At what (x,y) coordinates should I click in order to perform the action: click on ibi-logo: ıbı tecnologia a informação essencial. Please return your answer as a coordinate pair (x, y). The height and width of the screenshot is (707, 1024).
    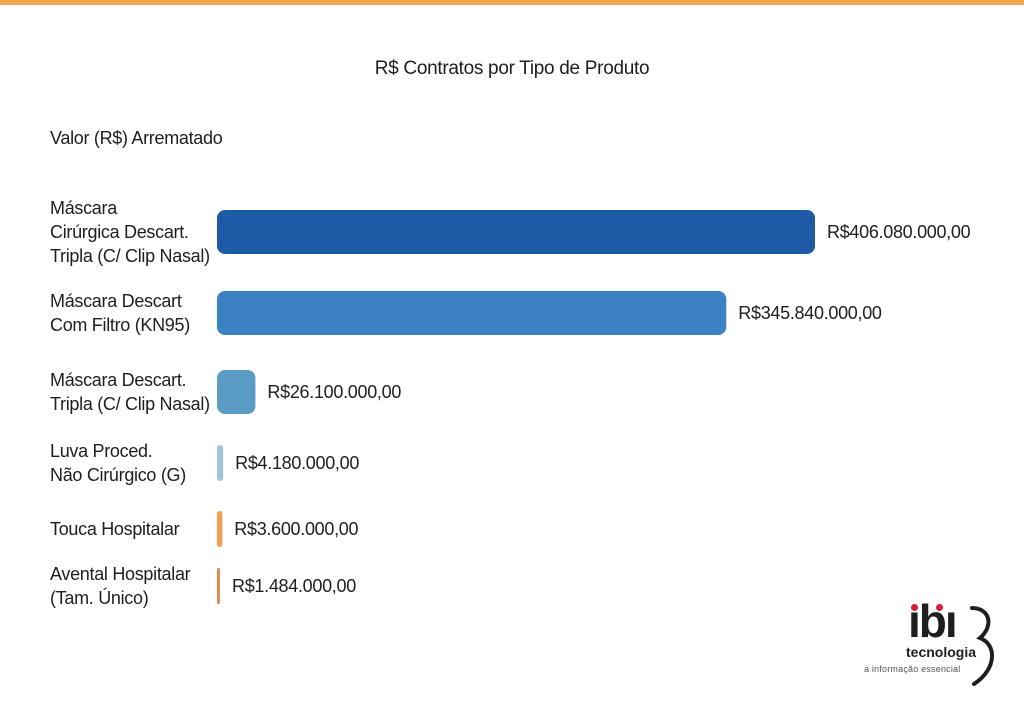
    Looking at the image, I should click on (935, 643).